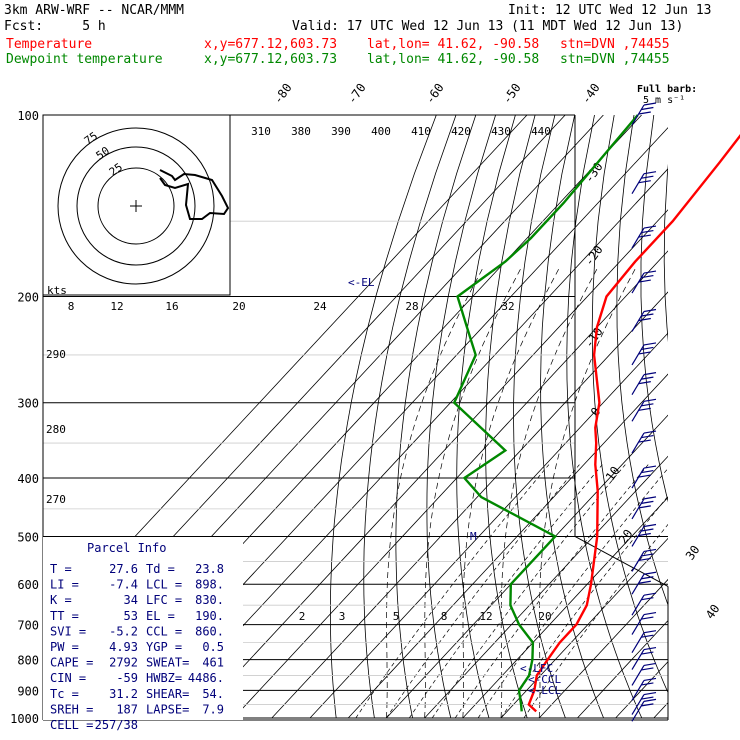 Image resolution: width=740 pixels, height=740 pixels. Describe the element at coordinates (213, 694) in the screenshot. I see `parcel-row-value2: 54.` at that location.